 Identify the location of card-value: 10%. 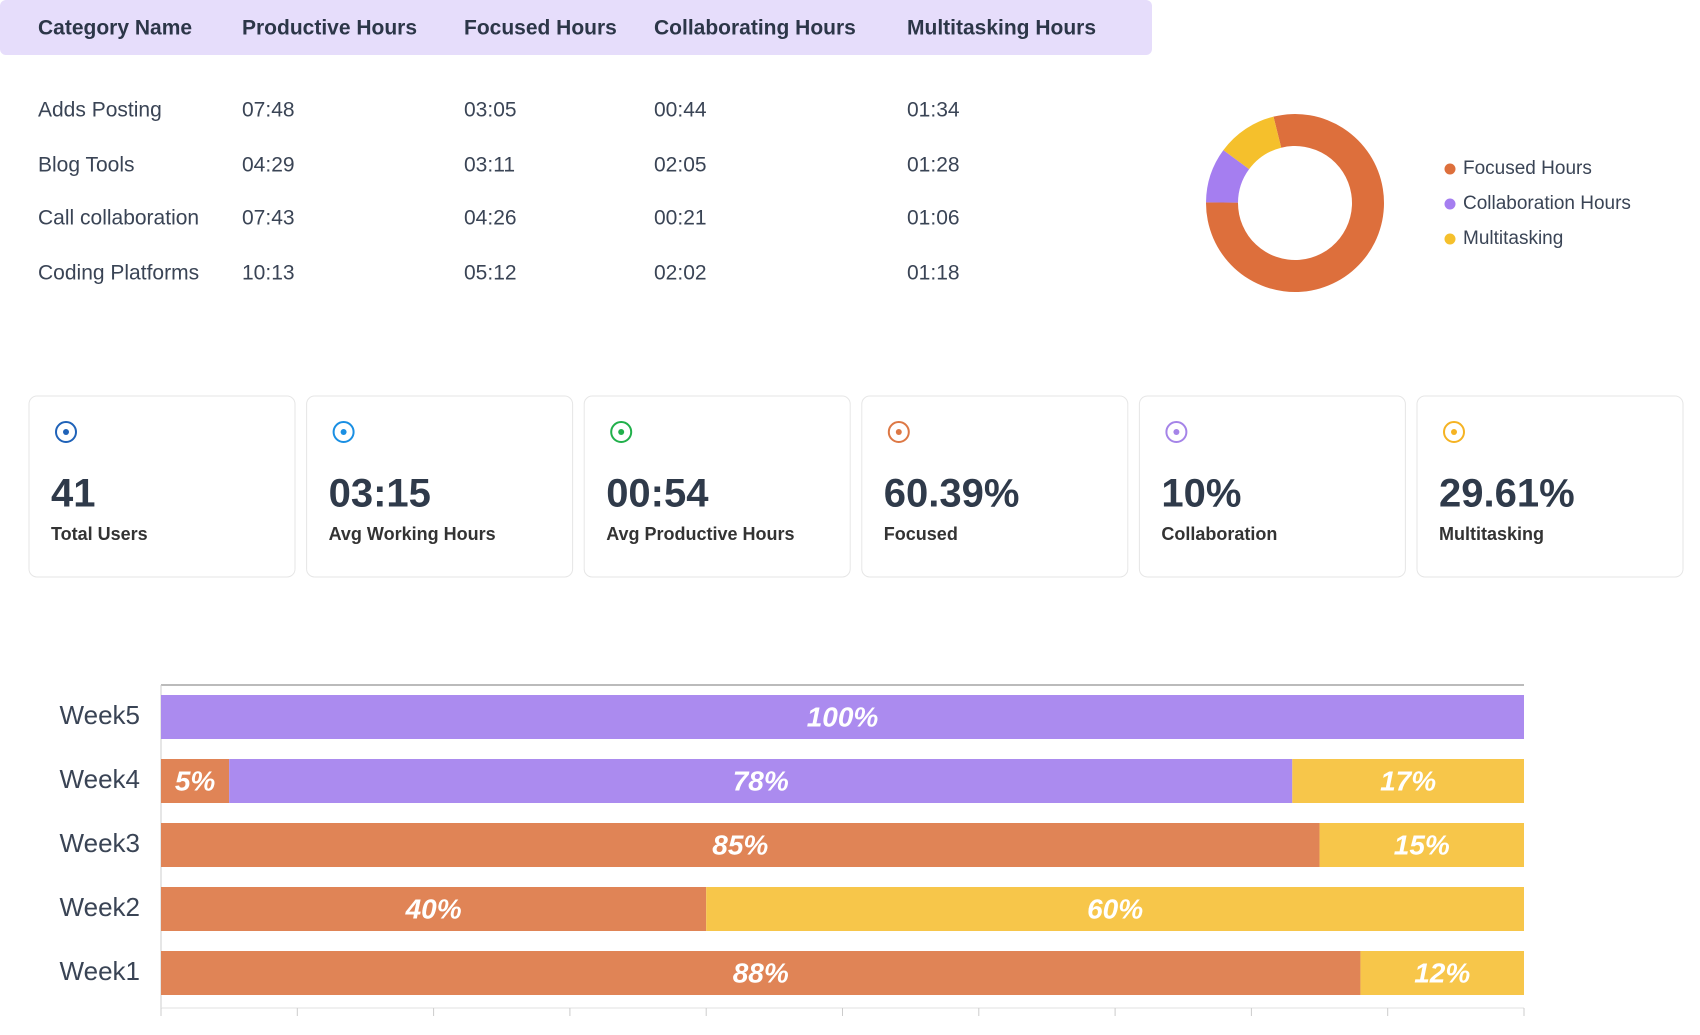
(1201, 494).